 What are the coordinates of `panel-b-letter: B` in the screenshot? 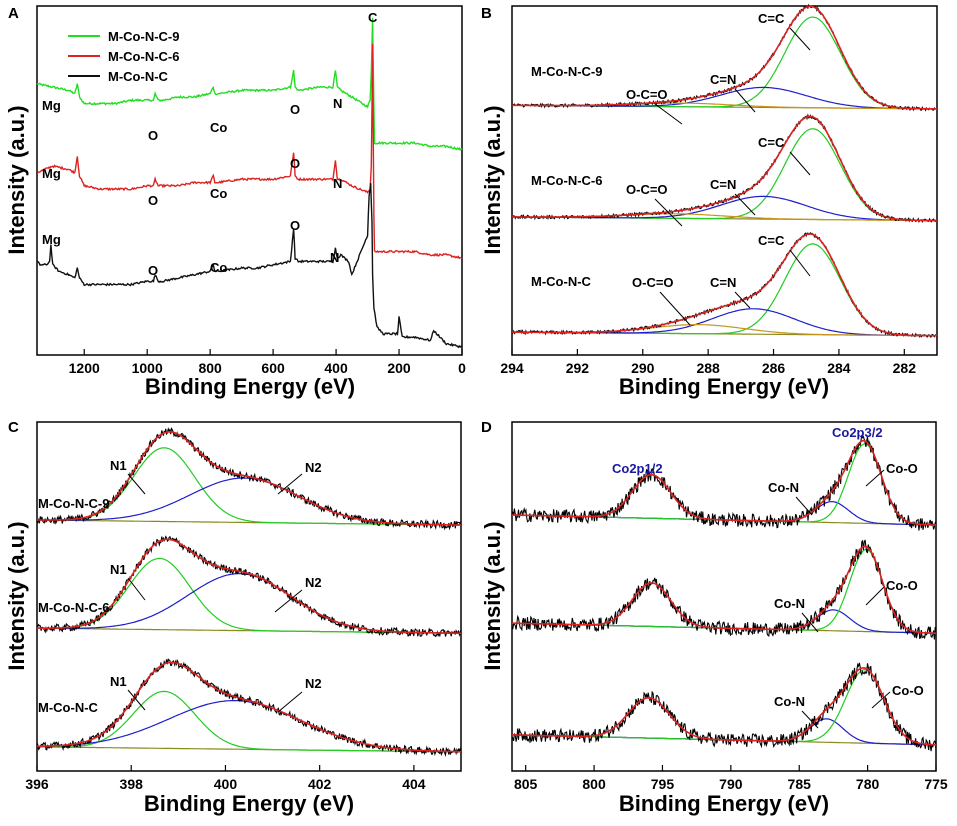 It's located at (486, 13).